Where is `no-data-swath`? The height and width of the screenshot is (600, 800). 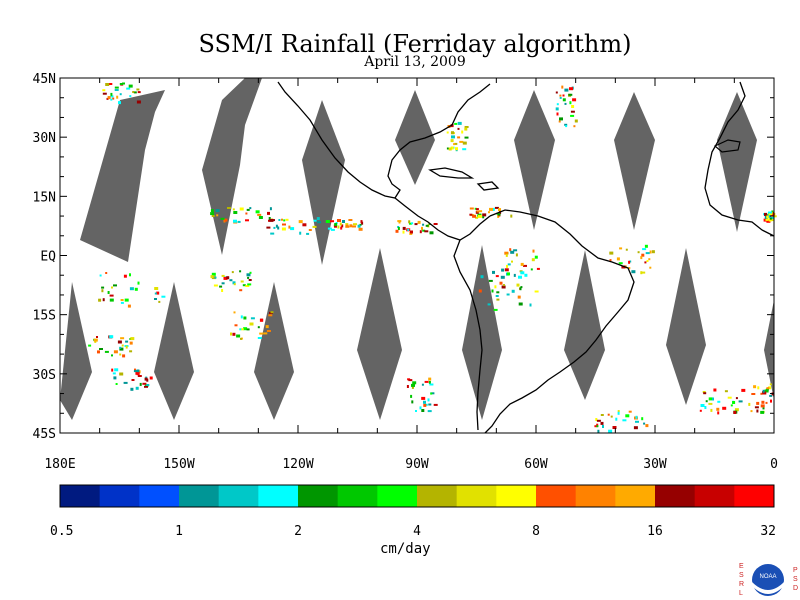 no-data-swath is located at coordinates (274, 351).